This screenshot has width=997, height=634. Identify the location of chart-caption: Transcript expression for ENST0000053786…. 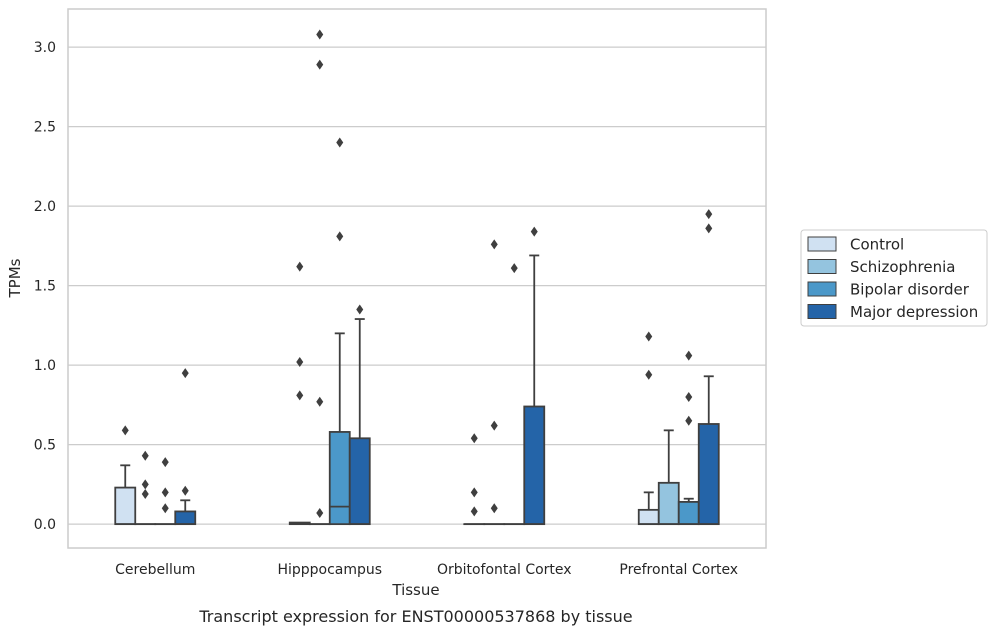
(415, 616).